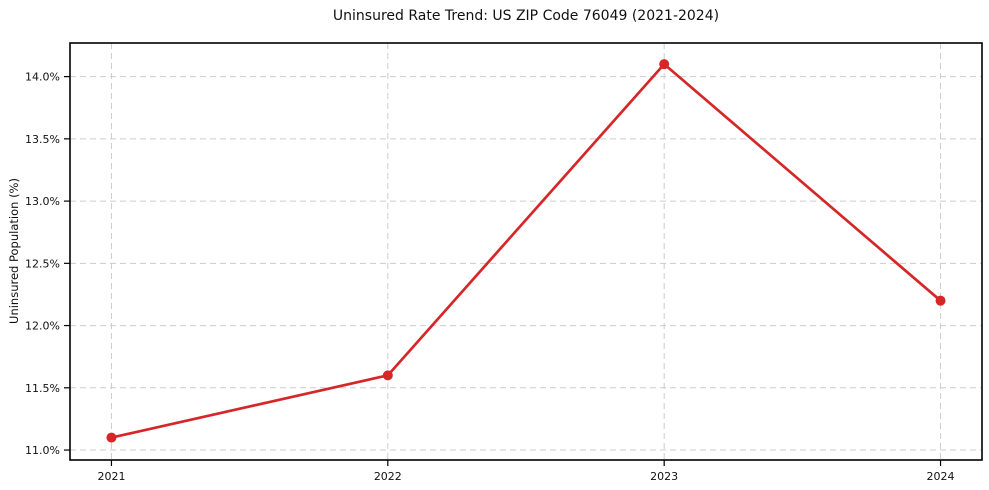 Image resolution: width=989 pixels, height=490 pixels. Describe the element at coordinates (42, 326) in the screenshot. I see `y-tick-label: 12.0%` at that location.